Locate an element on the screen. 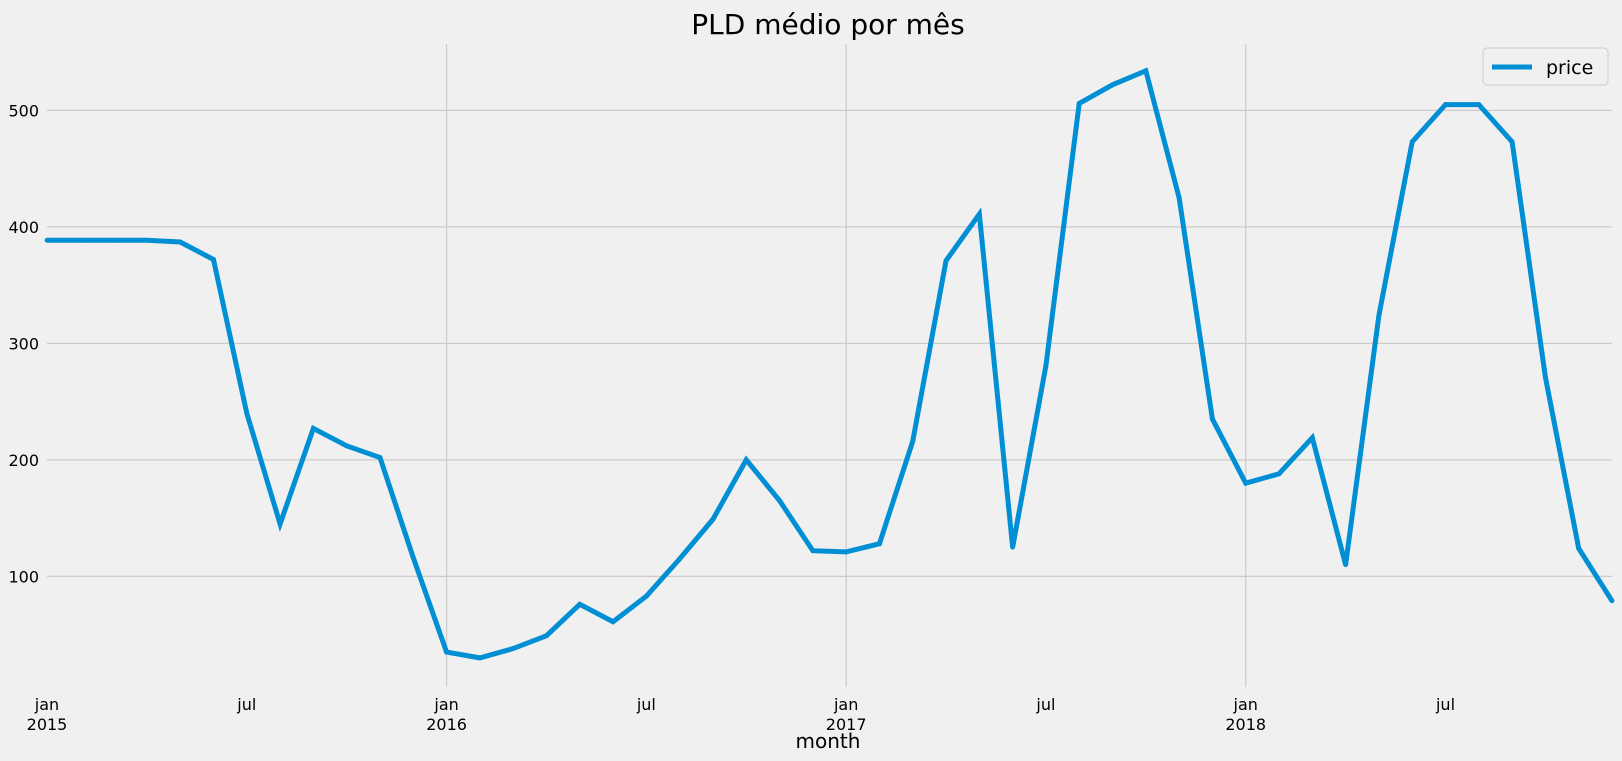 Image resolution: width=1622 pixels, height=761 pixels. y-tick-label: 300 is located at coordinates (23, 343).